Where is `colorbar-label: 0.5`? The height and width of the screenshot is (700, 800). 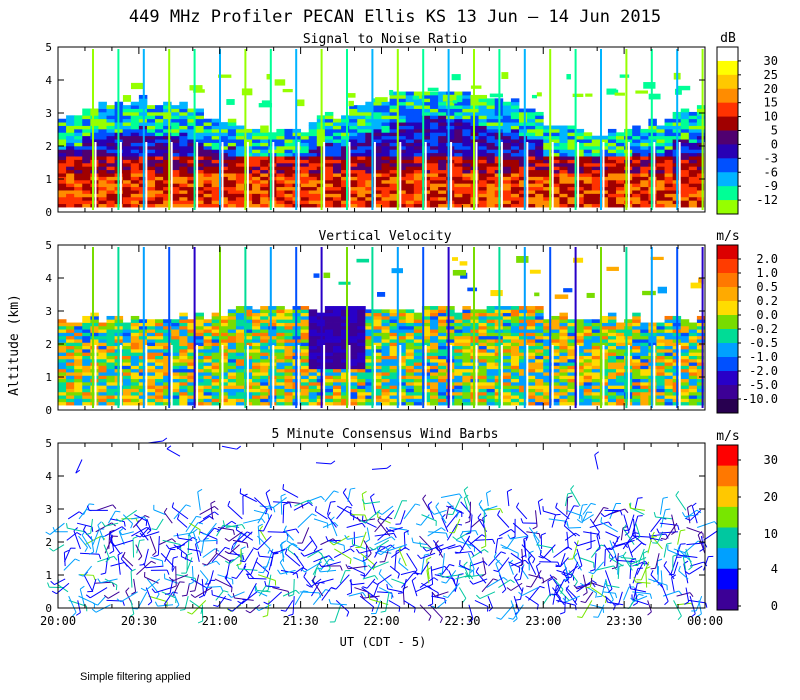 colorbar-label: 0.5 is located at coordinates (767, 287).